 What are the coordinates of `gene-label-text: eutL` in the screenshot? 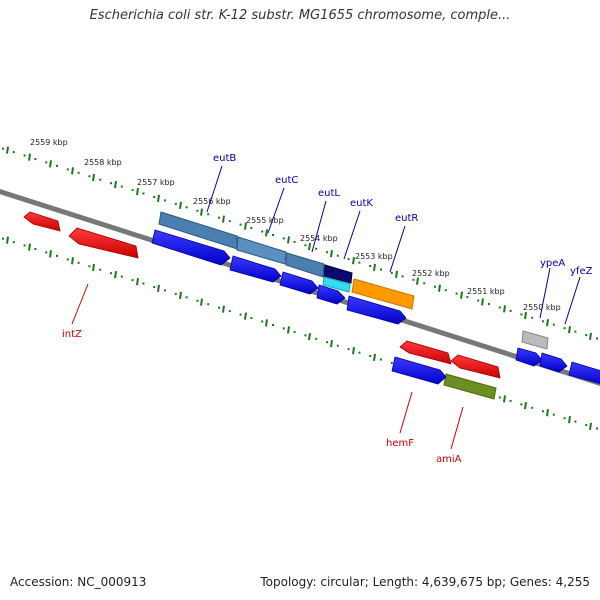 It's located at (329, 193).